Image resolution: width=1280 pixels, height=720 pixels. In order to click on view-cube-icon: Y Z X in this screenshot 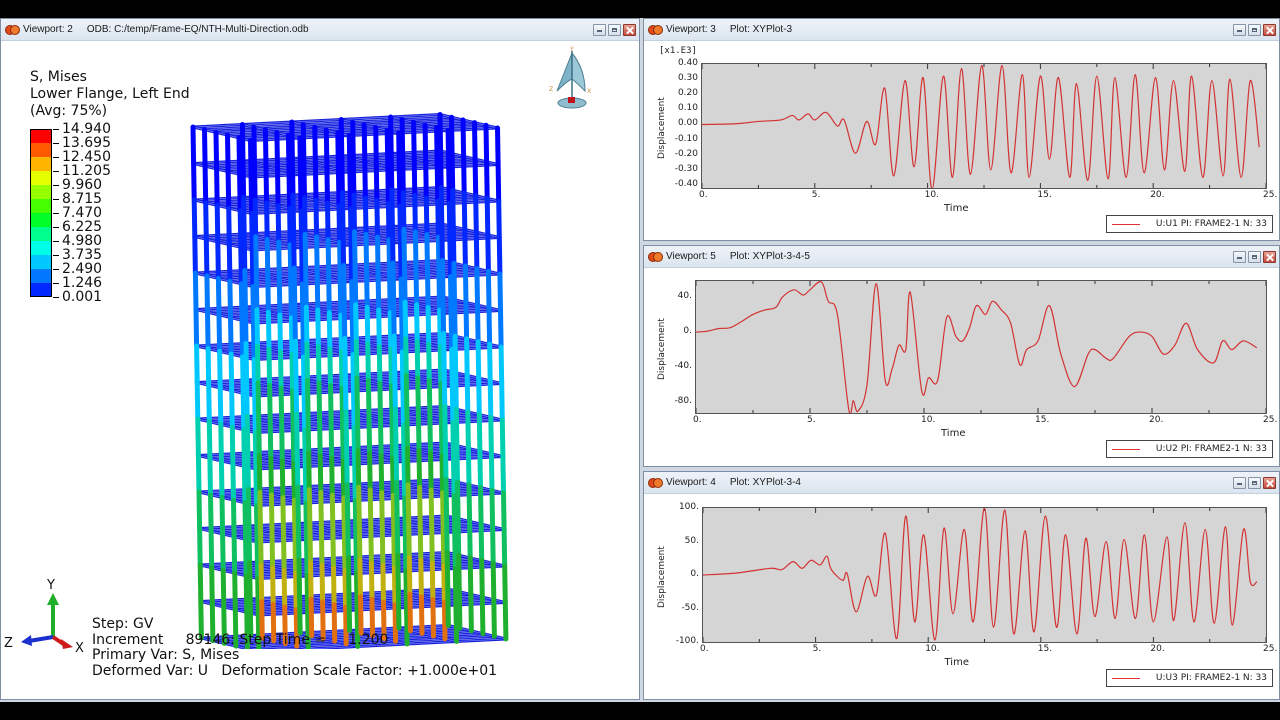, I will do `click(572, 80)`.